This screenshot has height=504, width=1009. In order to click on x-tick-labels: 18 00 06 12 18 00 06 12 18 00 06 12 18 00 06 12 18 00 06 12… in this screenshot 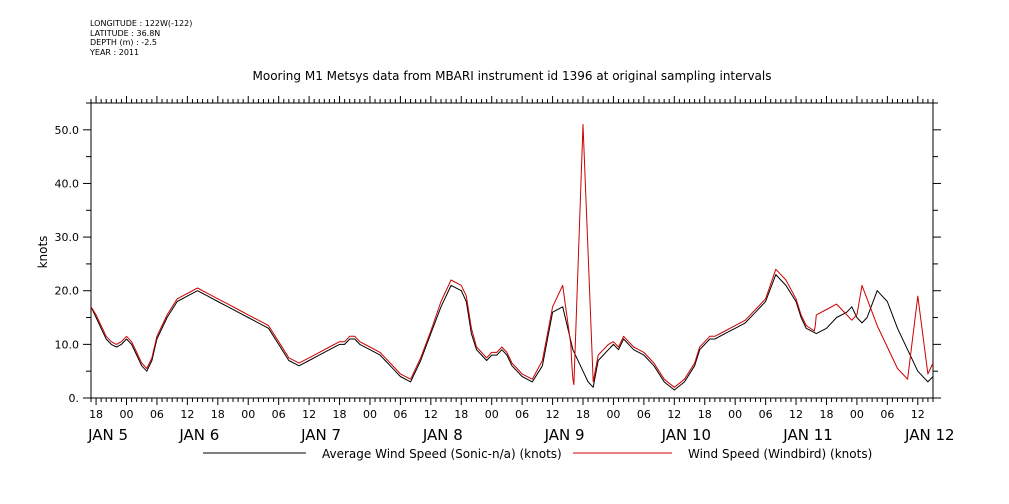, I will do `click(507, 414)`.